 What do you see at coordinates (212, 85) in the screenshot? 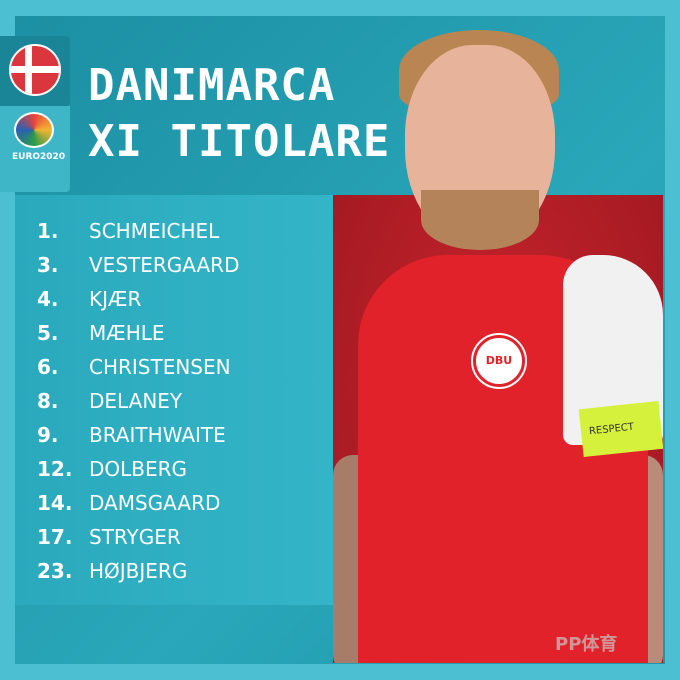
I see `title-line-1: DANIMARCA` at bounding box center [212, 85].